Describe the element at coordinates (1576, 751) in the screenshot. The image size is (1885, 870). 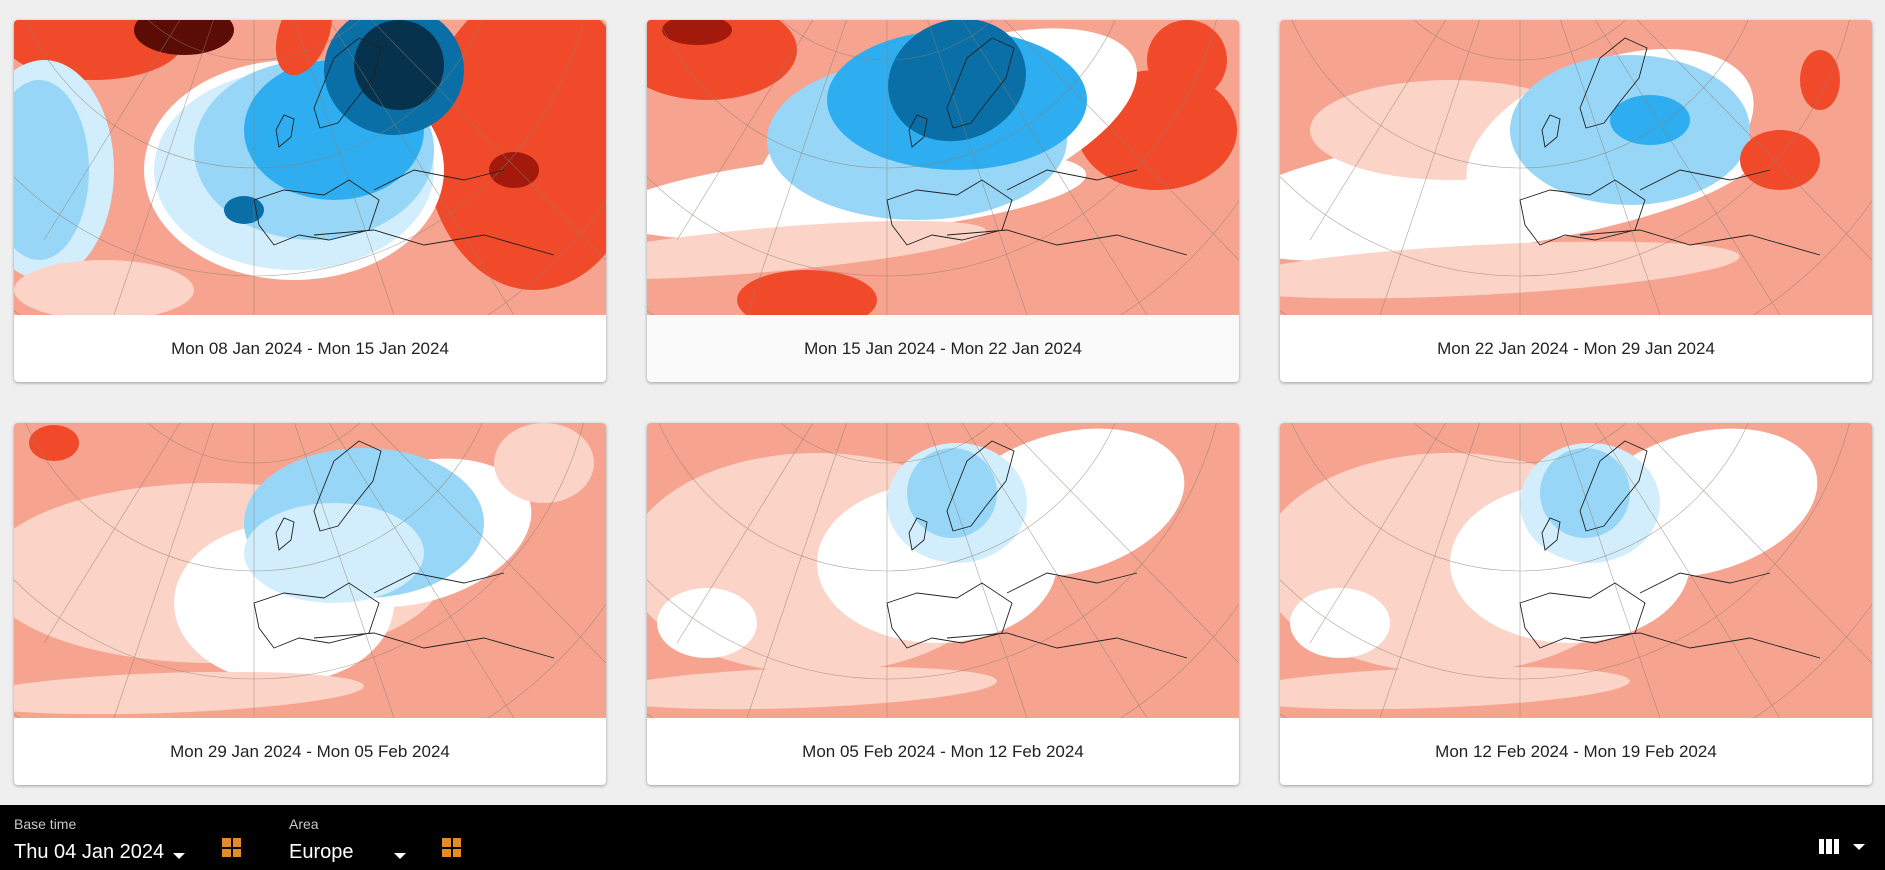
I see `card-date-range: Mon 12 Feb 2024 - Mon 19 Feb 2024` at that location.